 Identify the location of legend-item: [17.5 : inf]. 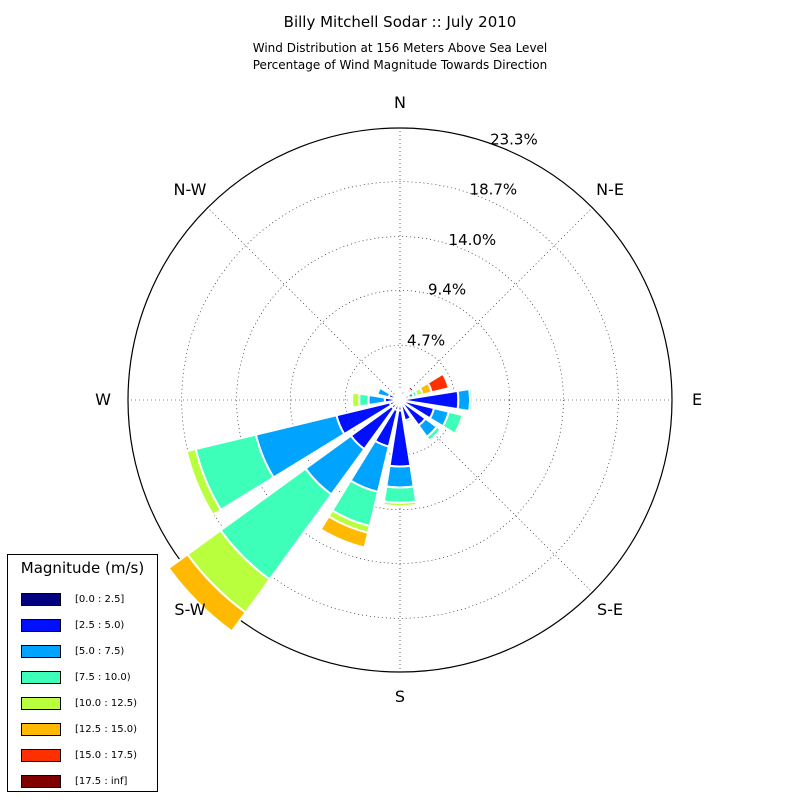
(82, 781).